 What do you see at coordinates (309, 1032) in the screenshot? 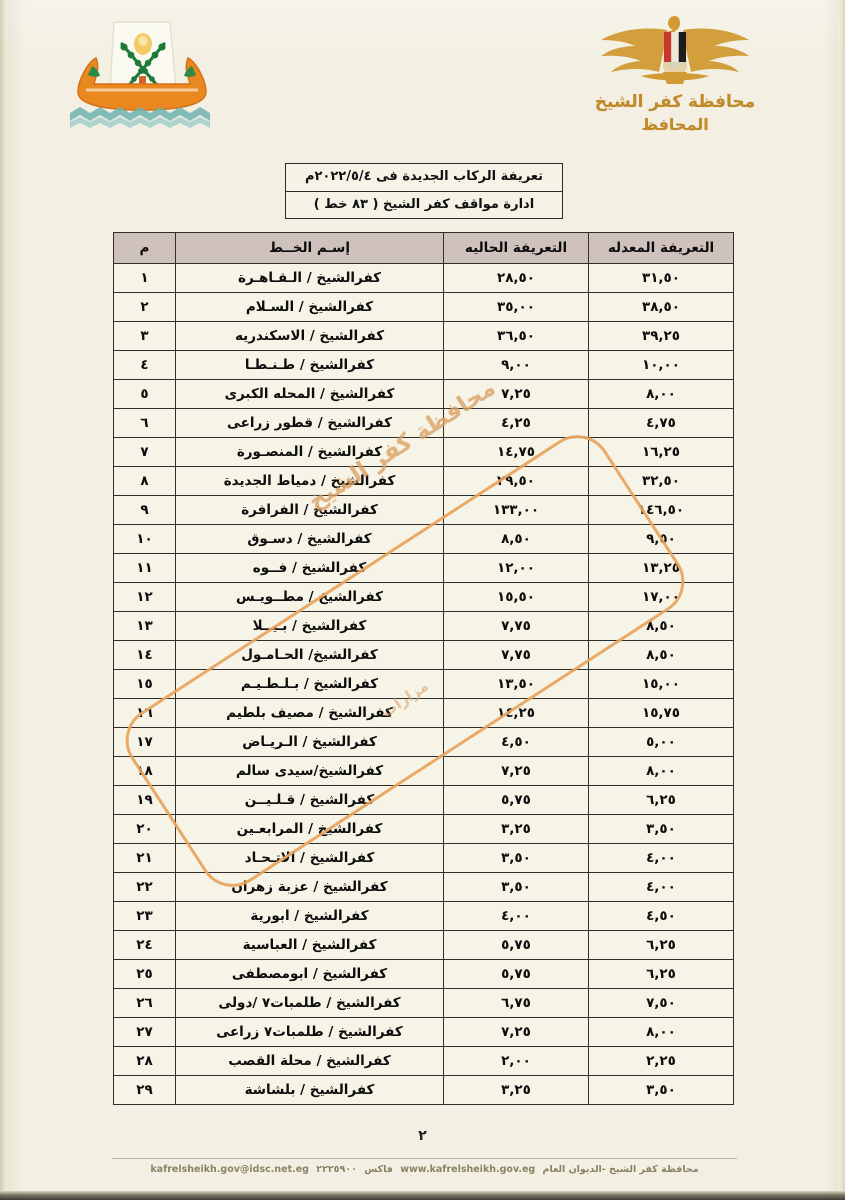
I see `cell-line-name: كفرالشيخ / طلمبات٧ زراعى` at bounding box center [309, 1032].